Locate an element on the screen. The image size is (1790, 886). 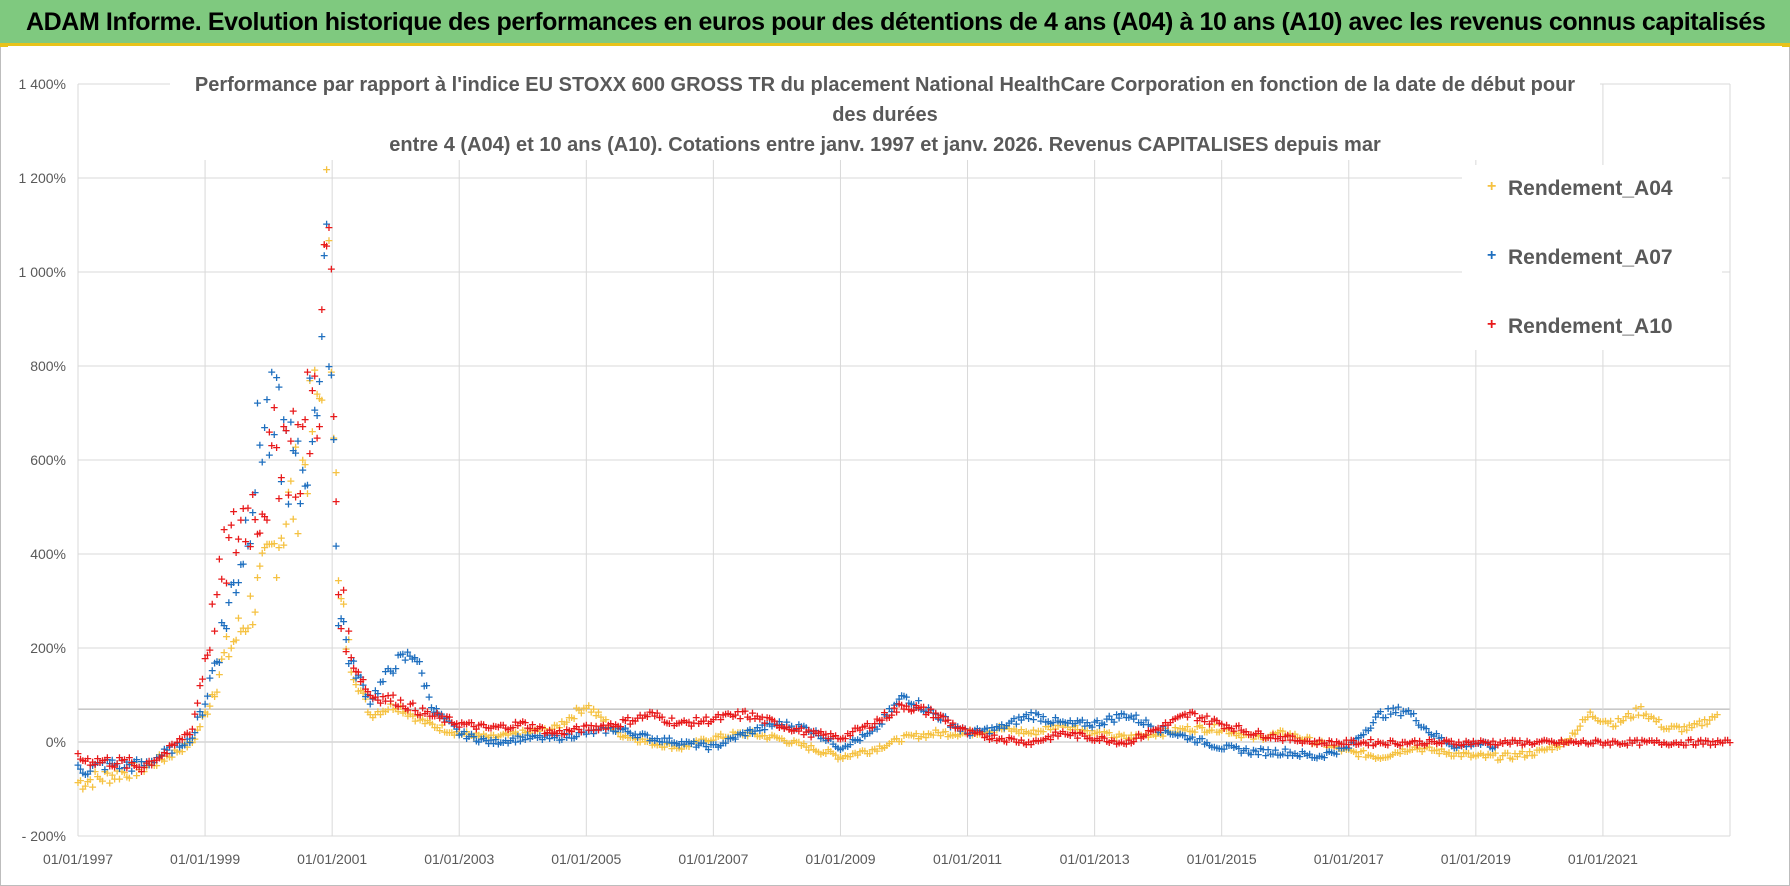
legend-marker-a04: + is located at coordinates (1492, 186).